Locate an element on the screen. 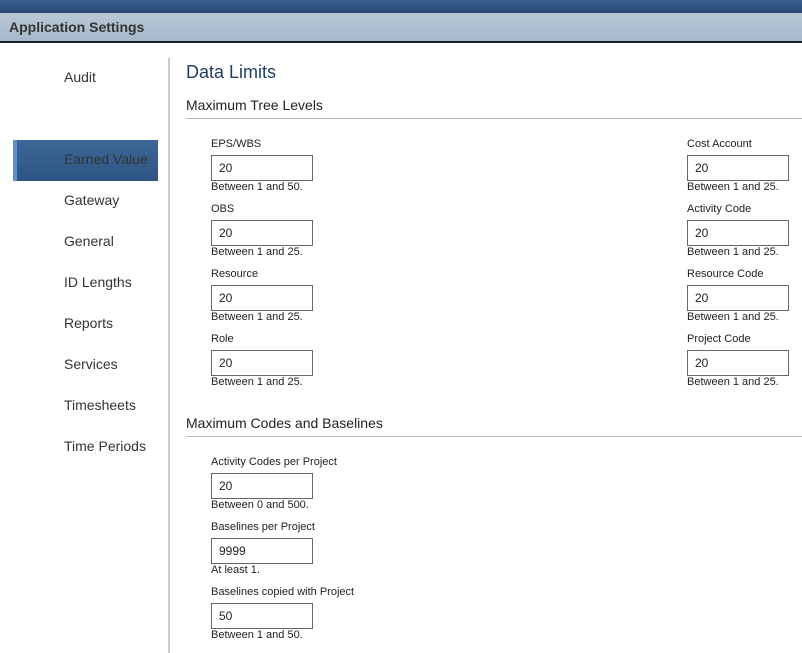  nav-item: Services is located at coordinates (91, 364).